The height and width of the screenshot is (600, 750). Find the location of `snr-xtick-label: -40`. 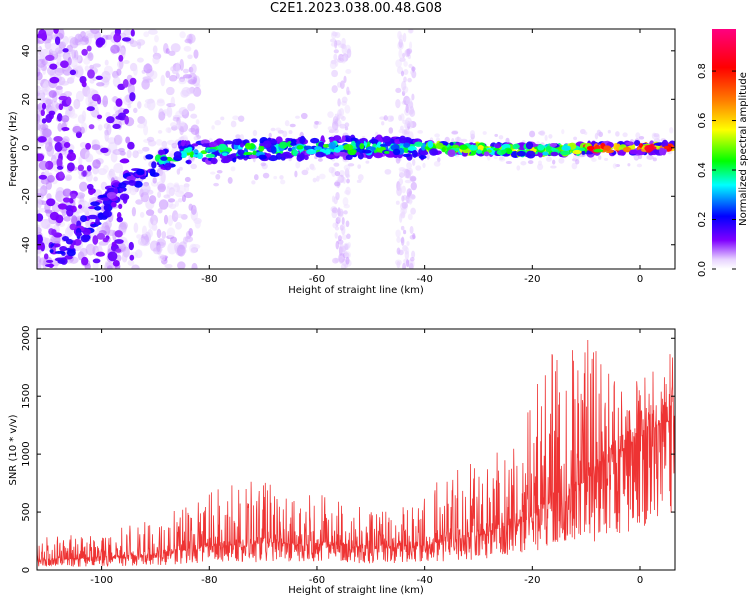

snr-xtick-label: -40 is located at coordinates (424, 580).